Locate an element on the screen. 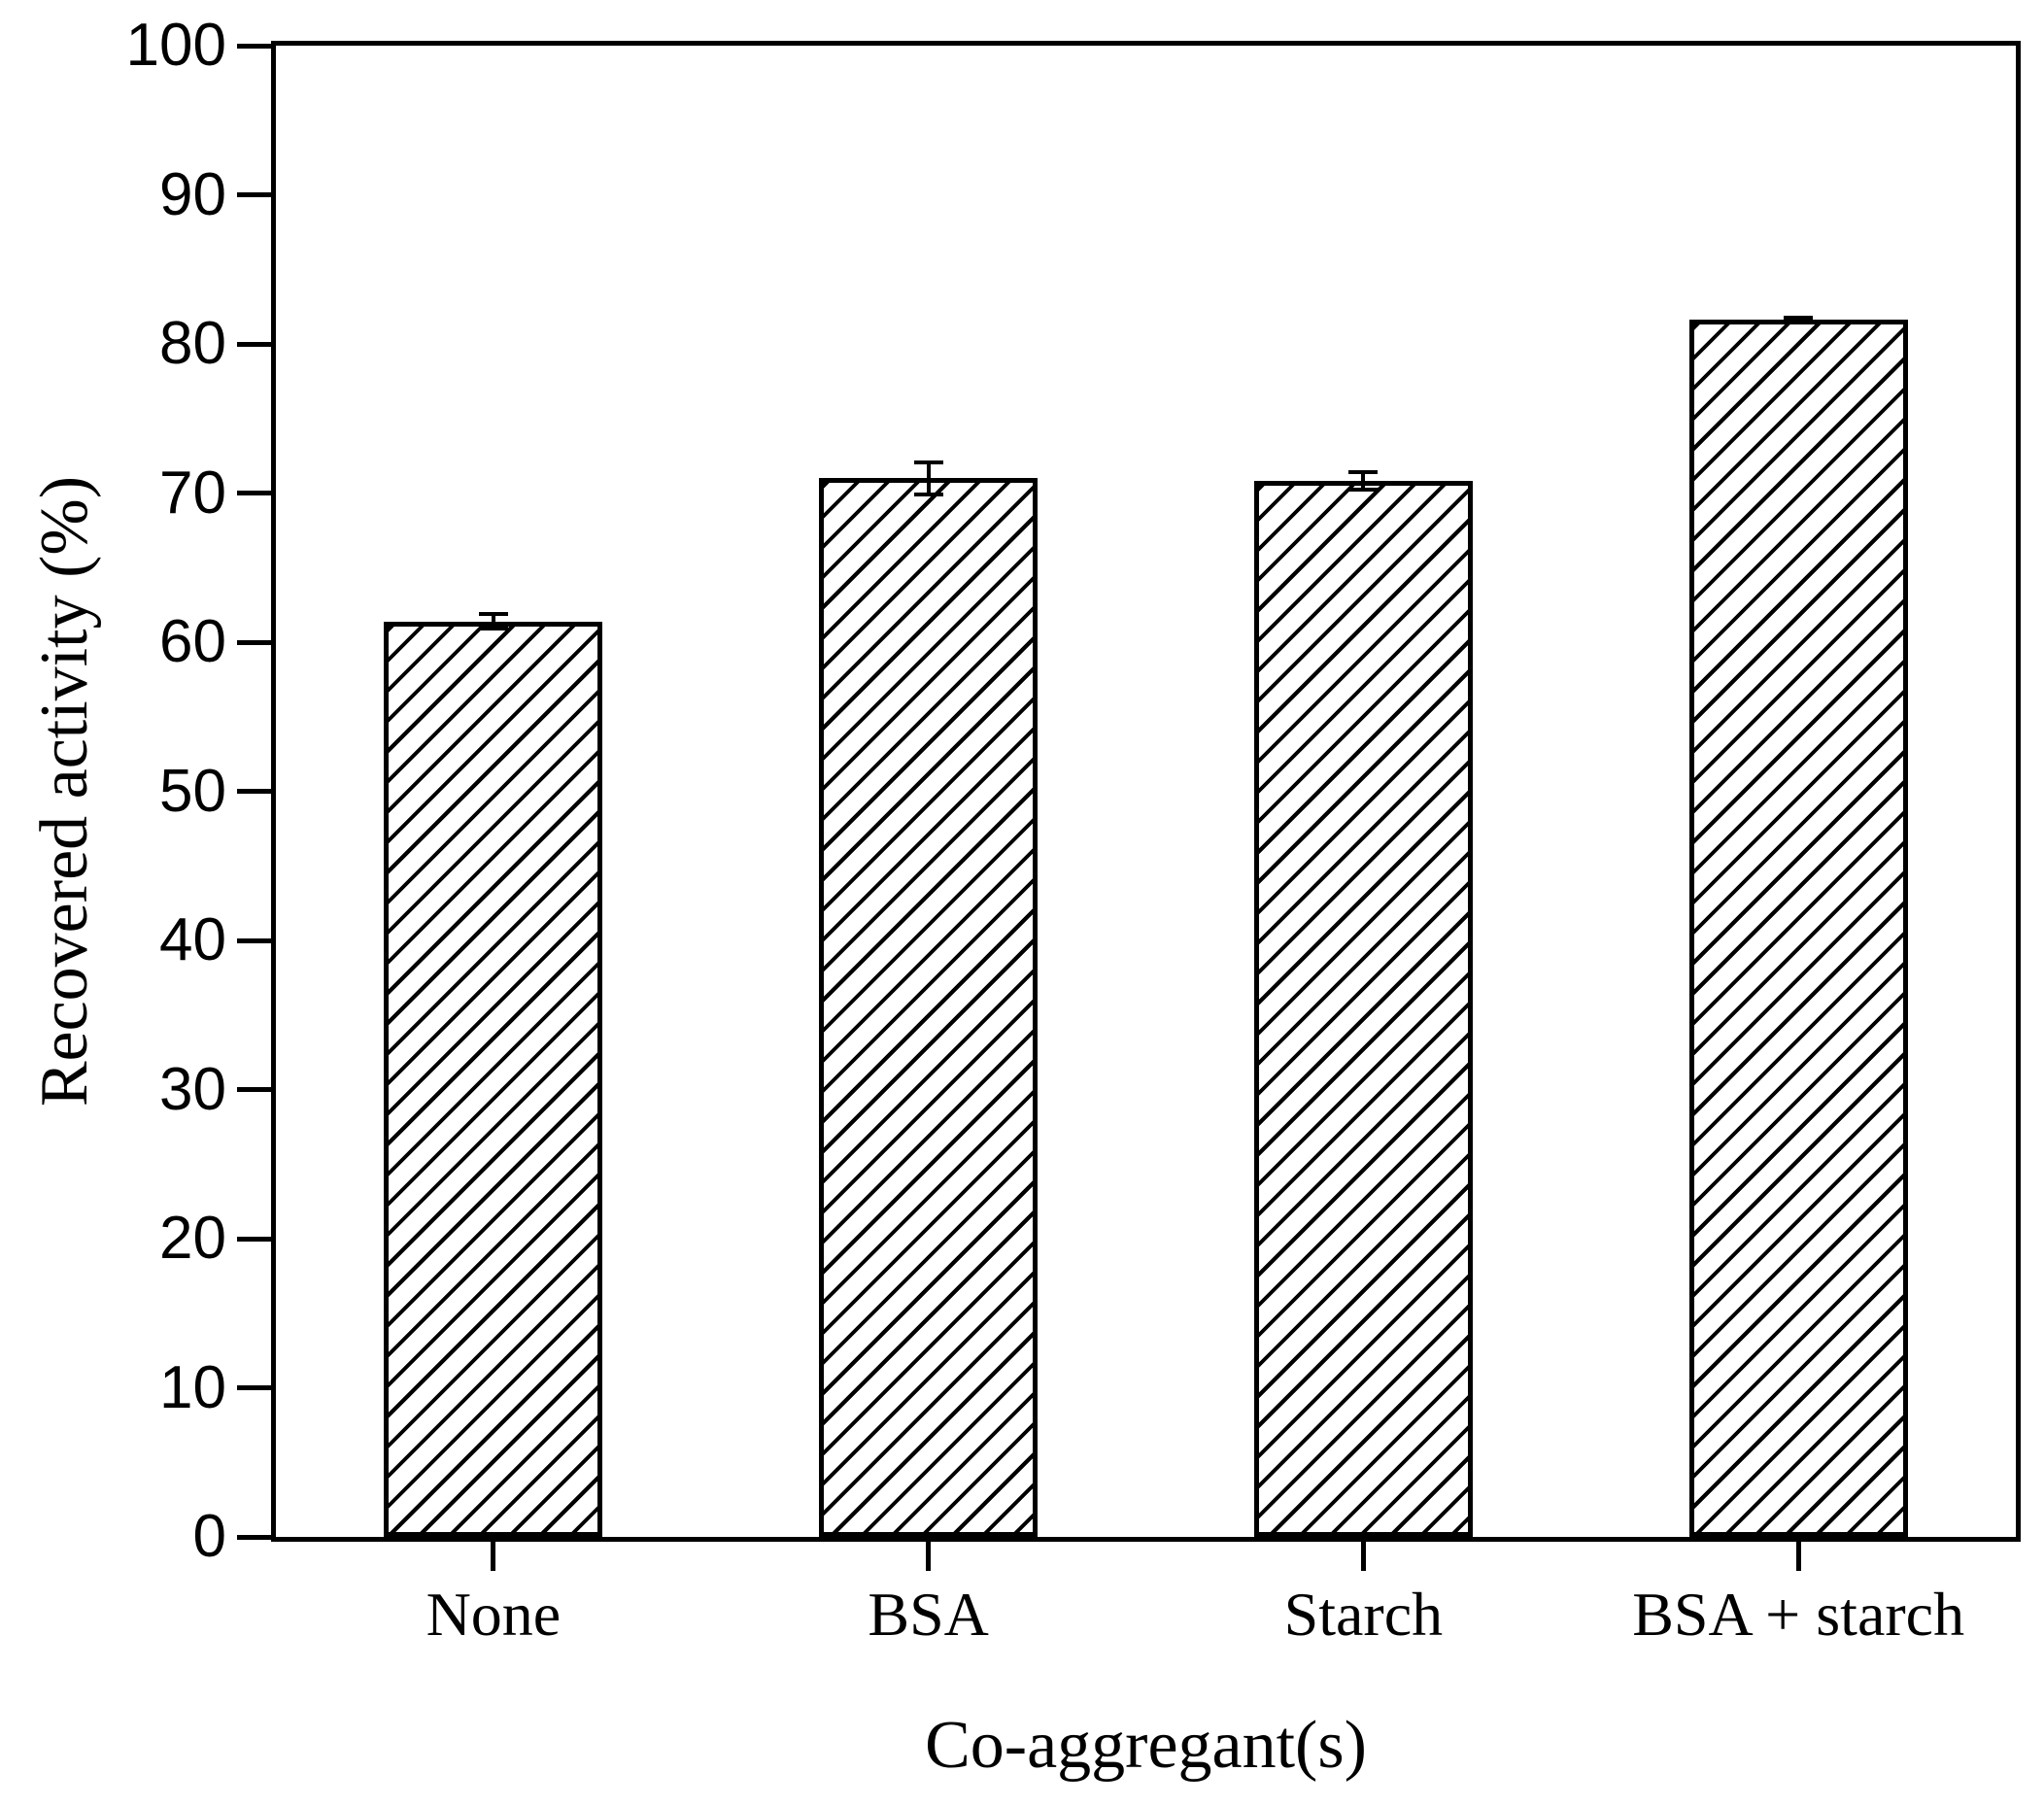 This screenshot has height=1806, width=2044. y-tick-label: 80 is located at coordinates (193, 343).